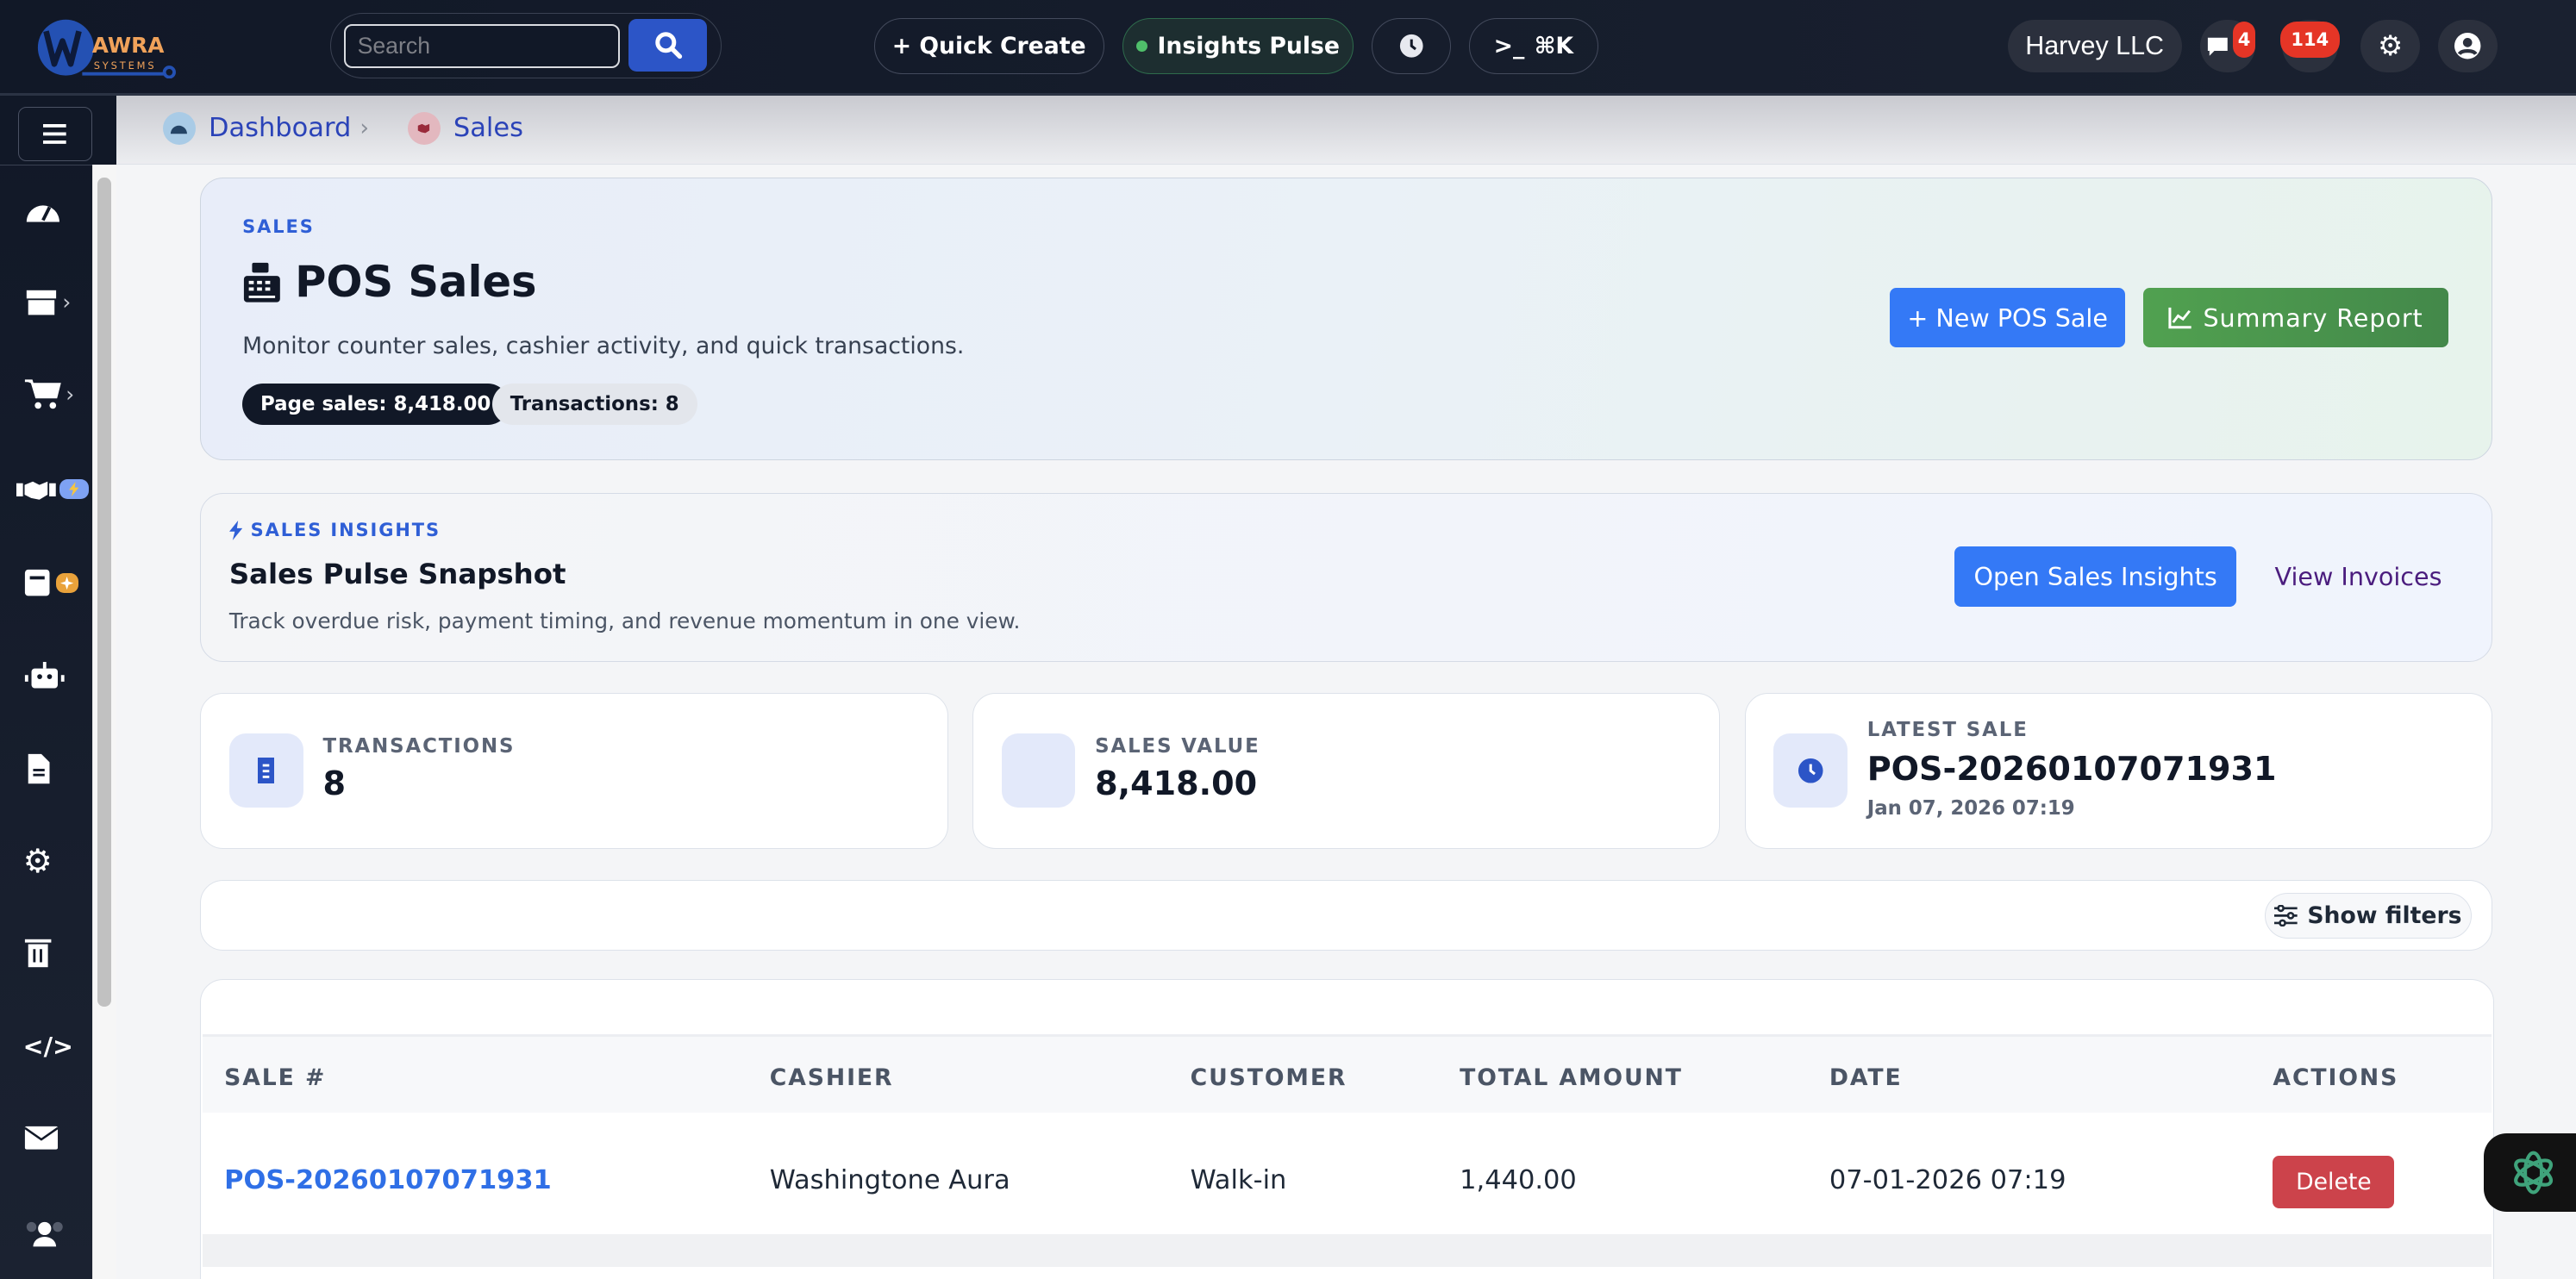 The image size is (2576, 1279). I want to click on chart-line-icon, so click(2180, 318).